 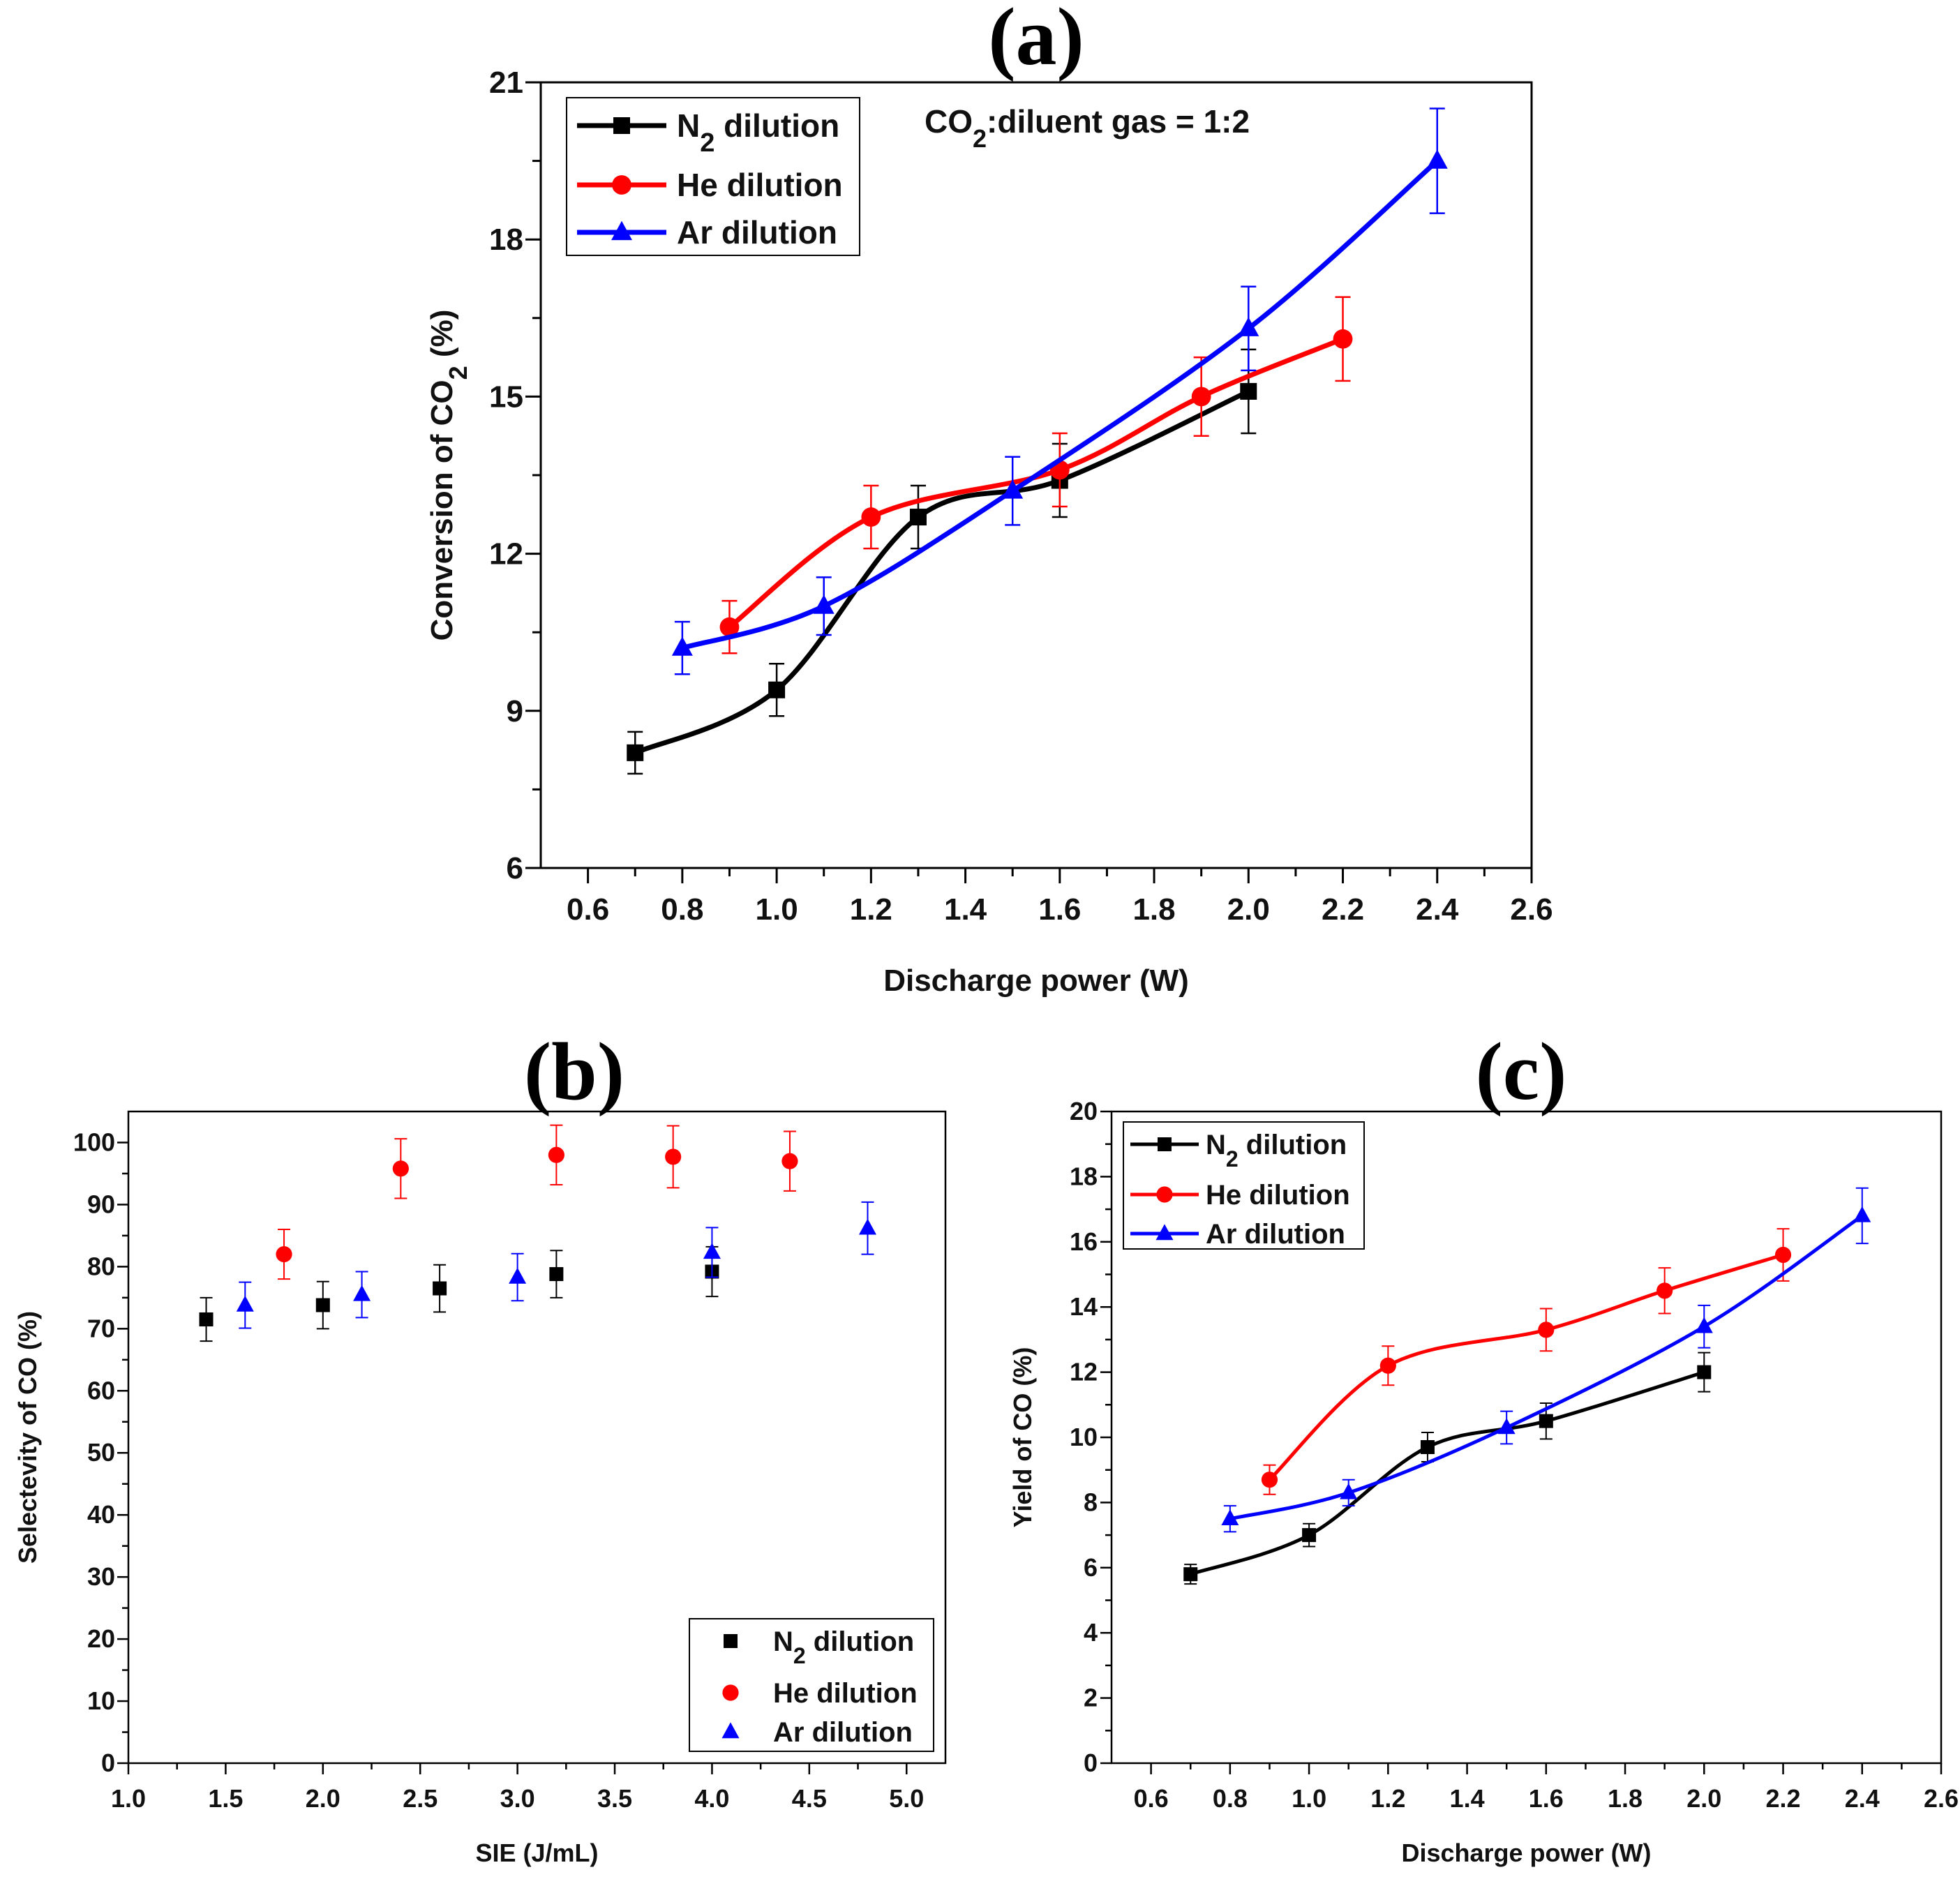 I want to click on y-tick-label: 30, so click(x=101, y=1576).